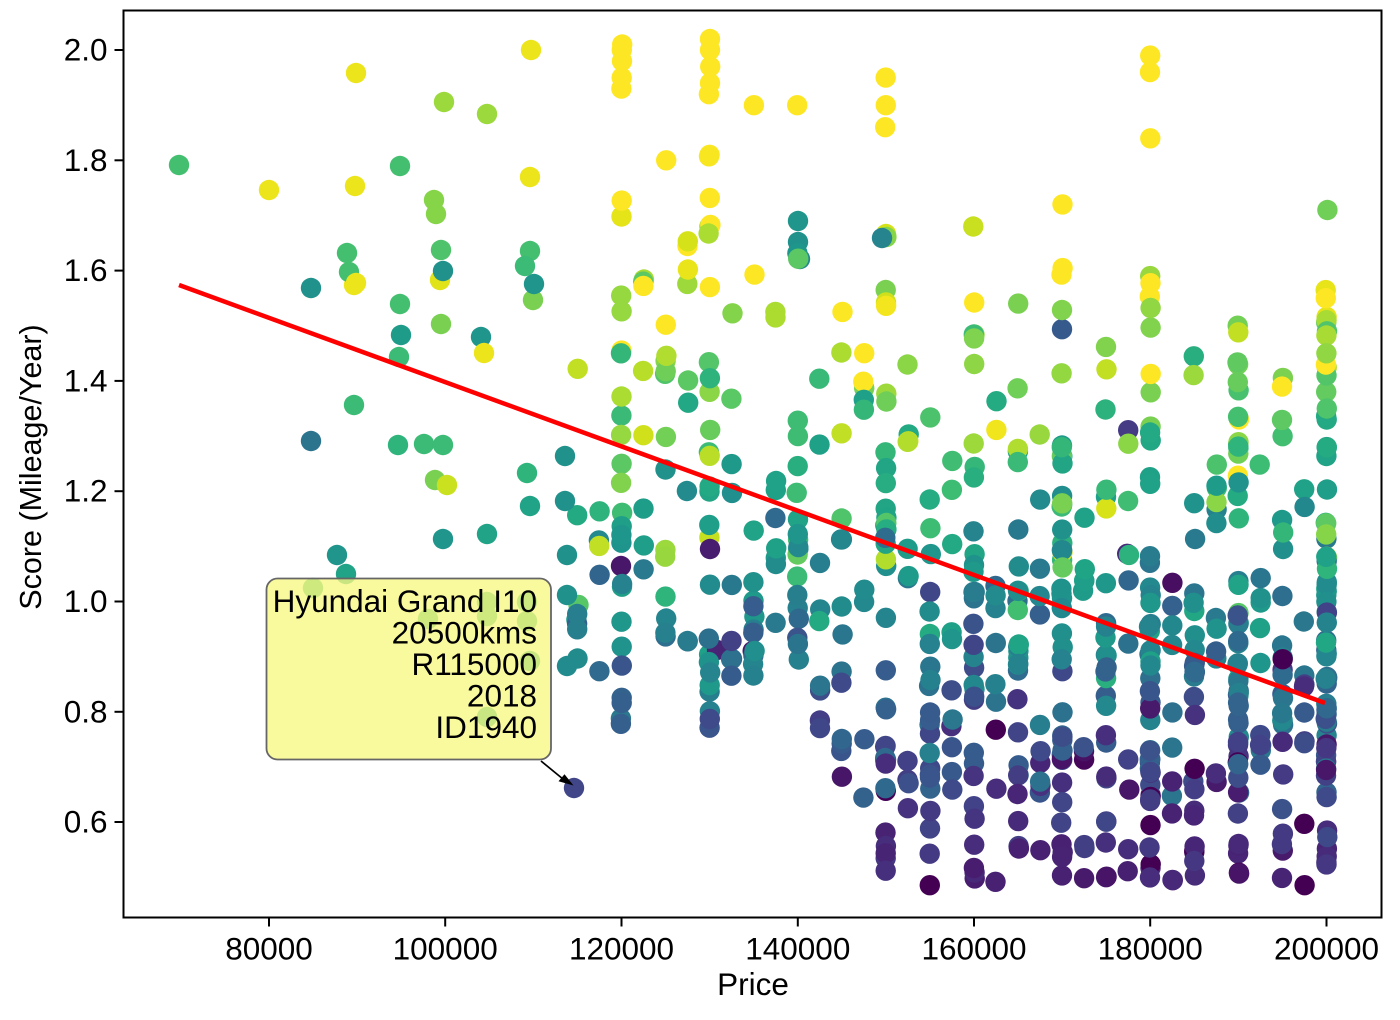  Describe the element at coordinates (621, 949) in the screenshot. I see `svg-text: 120000` at that location.